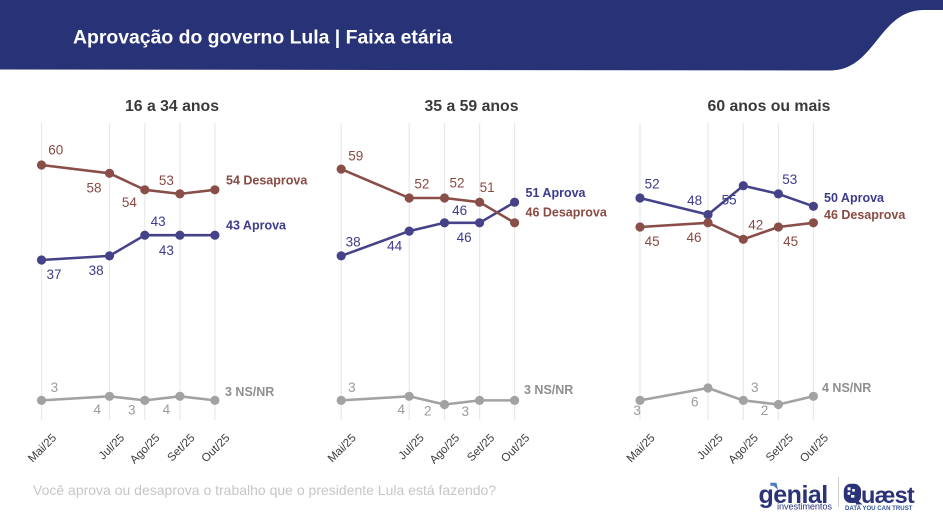 The height and width of the screenshot is (530, 943). Describe the element at coordinates (846, 388) in the screenshot. I see `svg-text: 4 NS/NR` at that location.